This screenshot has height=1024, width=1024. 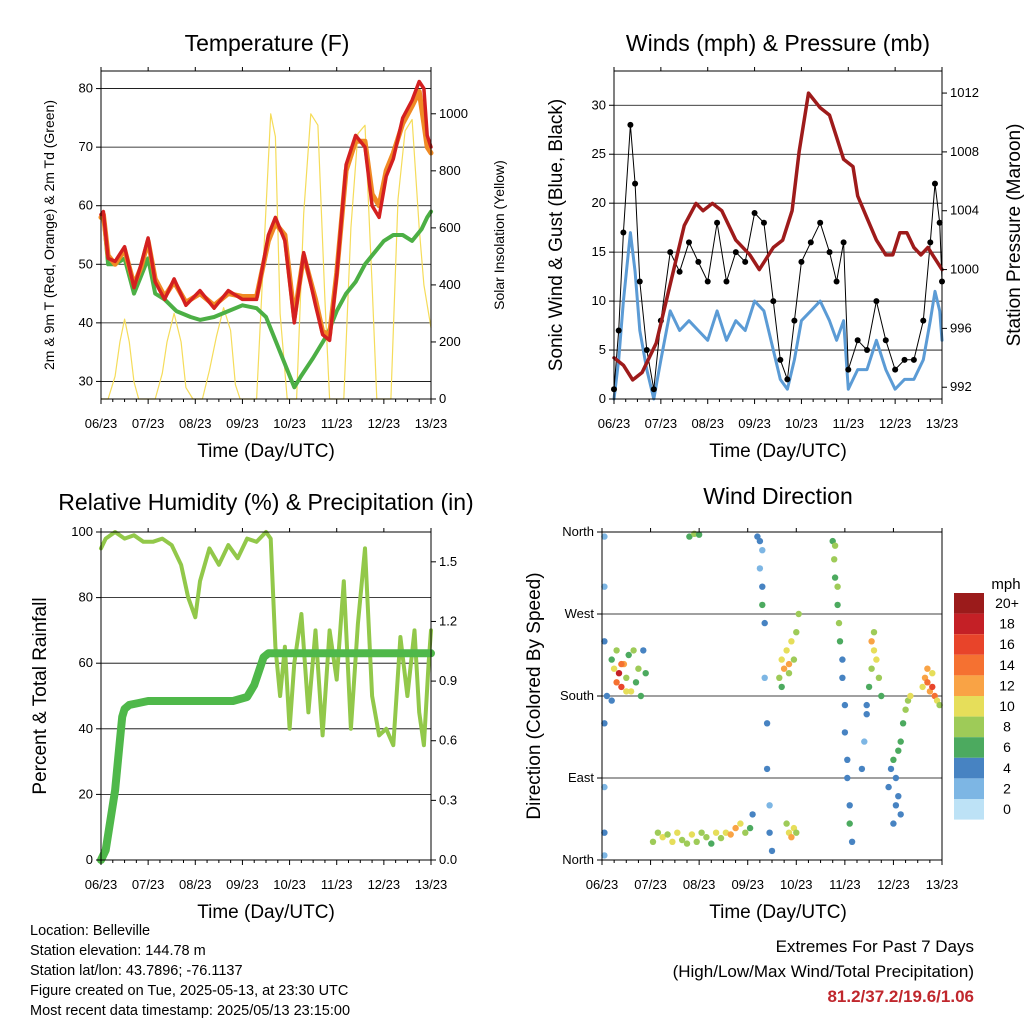 I want to click on extremes-subtitle: (High/Low/Max Wind/Total Precipitation), so click(x=823, y=971).